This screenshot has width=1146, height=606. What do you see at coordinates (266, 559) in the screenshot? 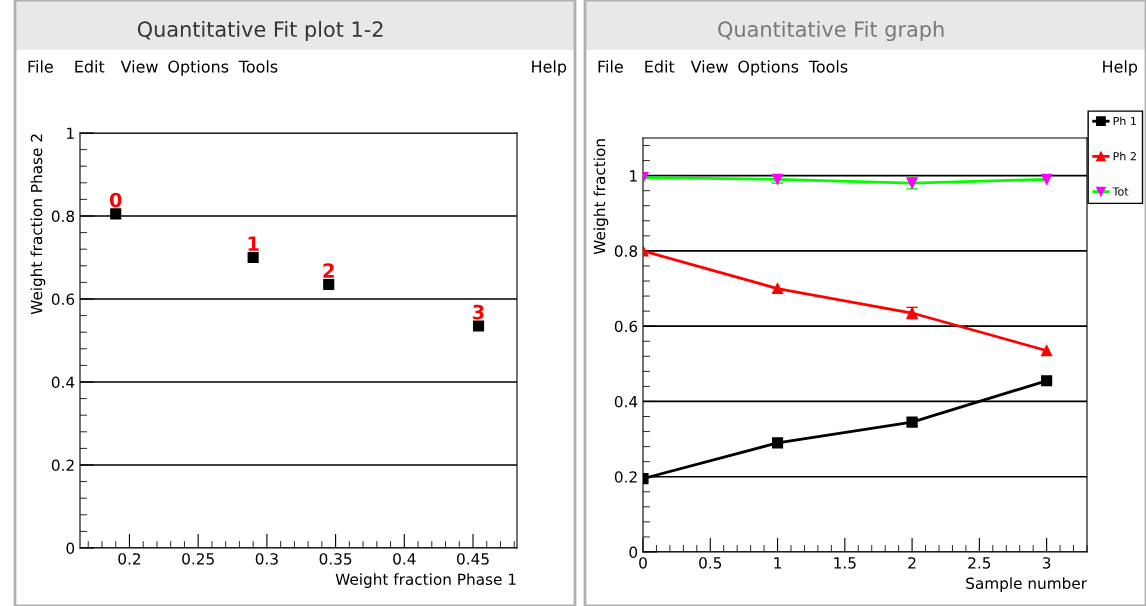
I see `x-tick-label: 0.3` at bounding box center [266, 559].